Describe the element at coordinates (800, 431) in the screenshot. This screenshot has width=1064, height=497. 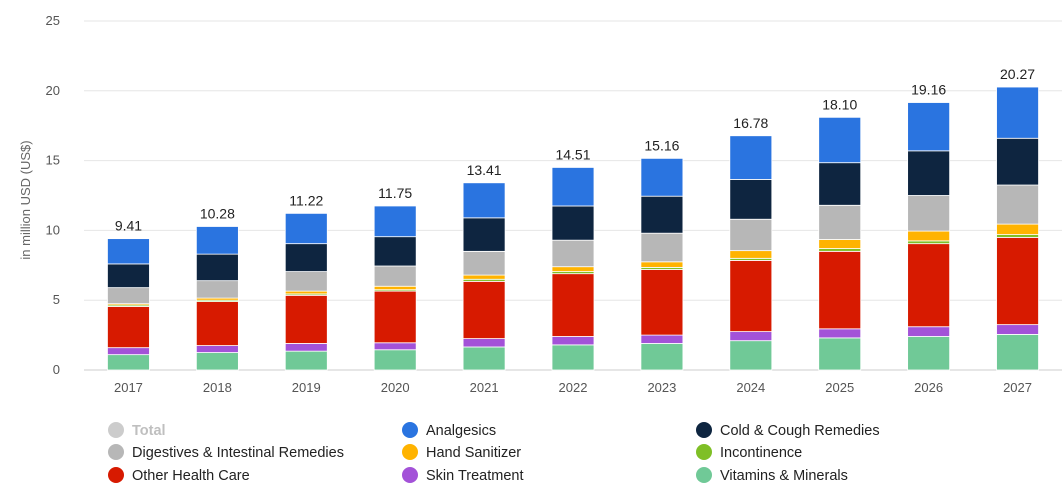
I see `legend-label: Cold & Cough Remedies` at that location.